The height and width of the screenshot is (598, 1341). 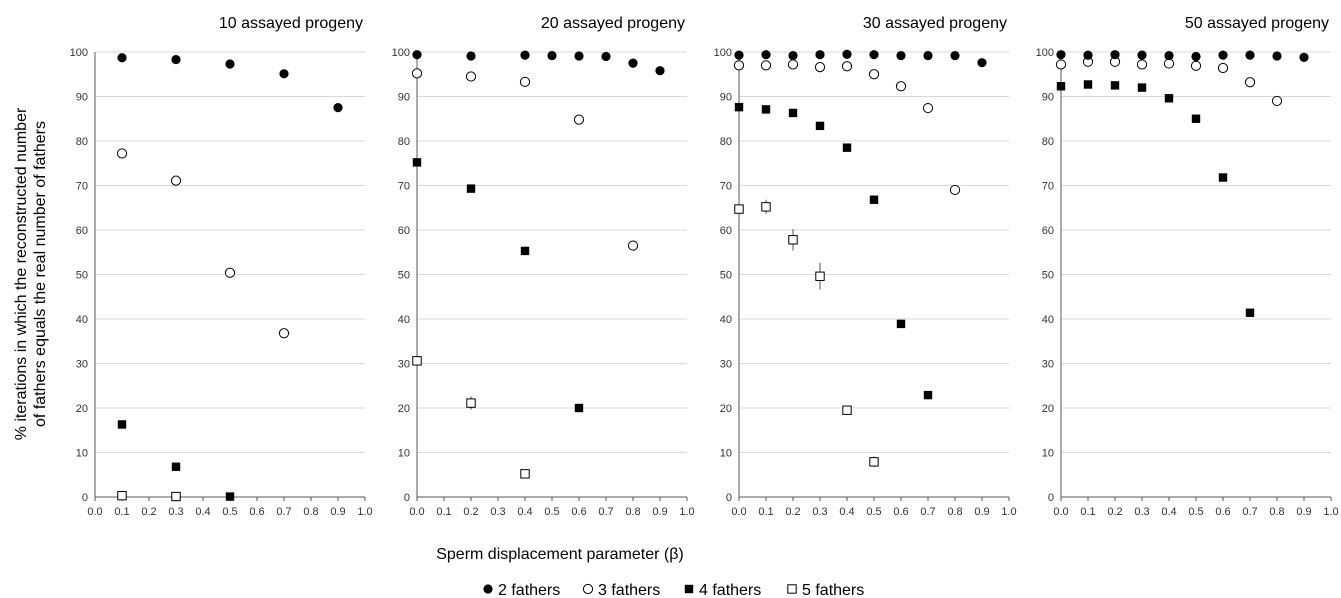 I want to click on legend-item: 2 fathers, so click(x=521, y=590).